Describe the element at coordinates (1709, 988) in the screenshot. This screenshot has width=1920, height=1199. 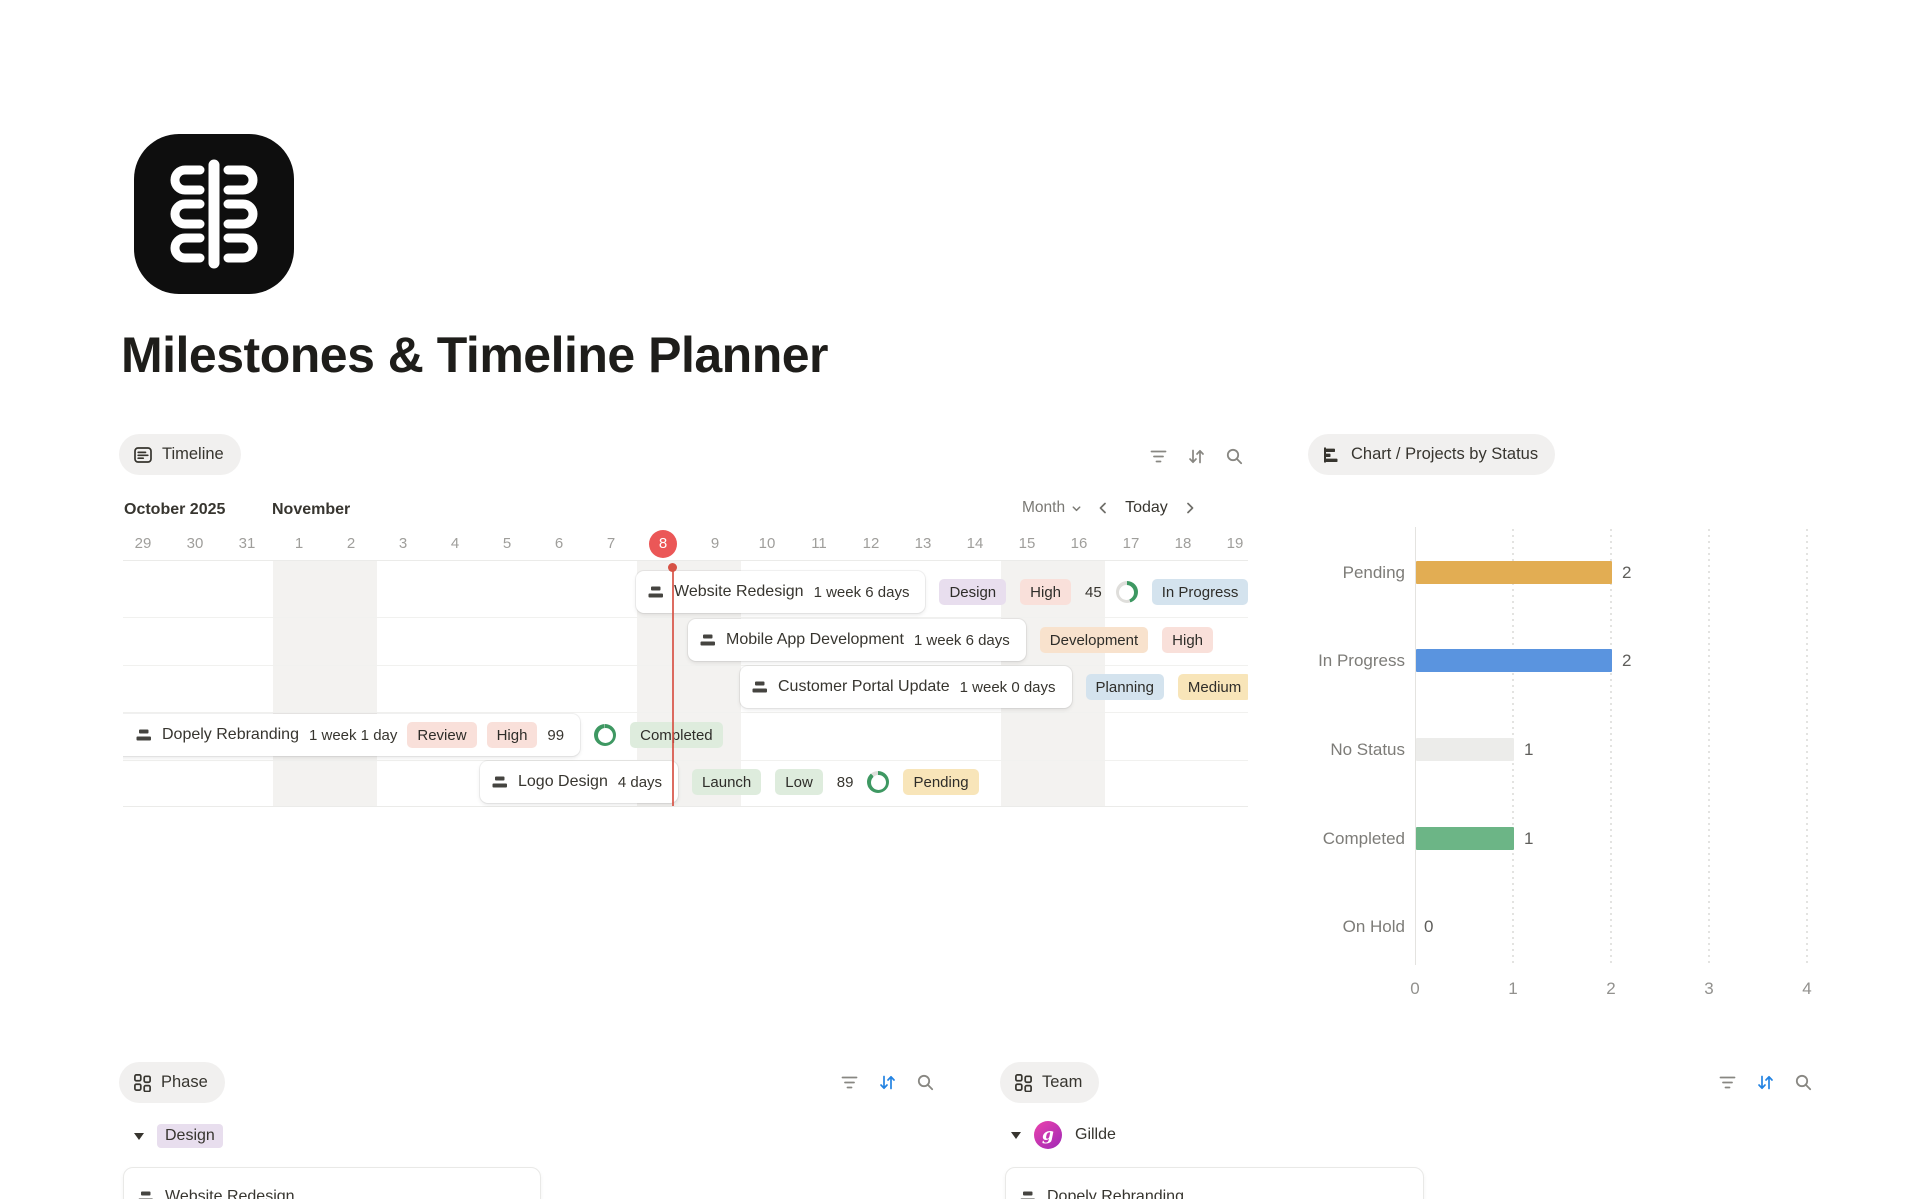
I see `chart-x-tick-label: 3` at that location.